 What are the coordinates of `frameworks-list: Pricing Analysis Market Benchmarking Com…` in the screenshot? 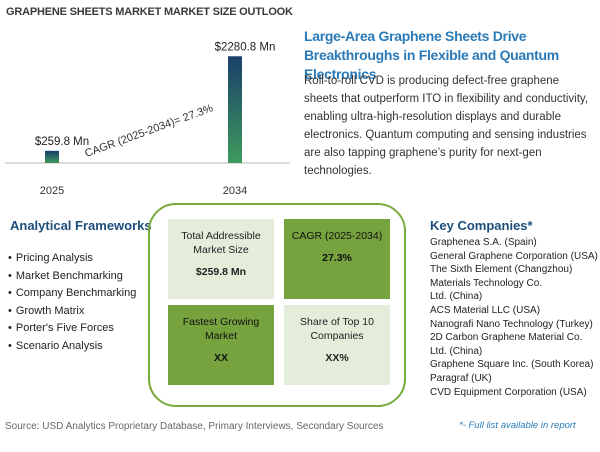 It's located at (72, 302).